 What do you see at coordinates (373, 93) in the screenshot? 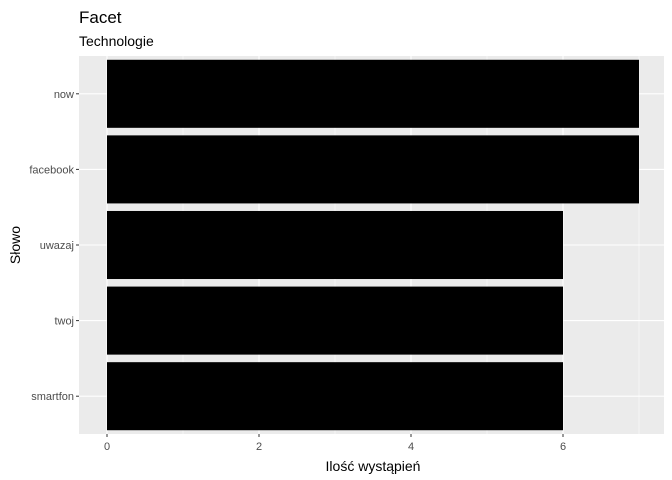
I see `bar-now` at bounding box center [373, 93].